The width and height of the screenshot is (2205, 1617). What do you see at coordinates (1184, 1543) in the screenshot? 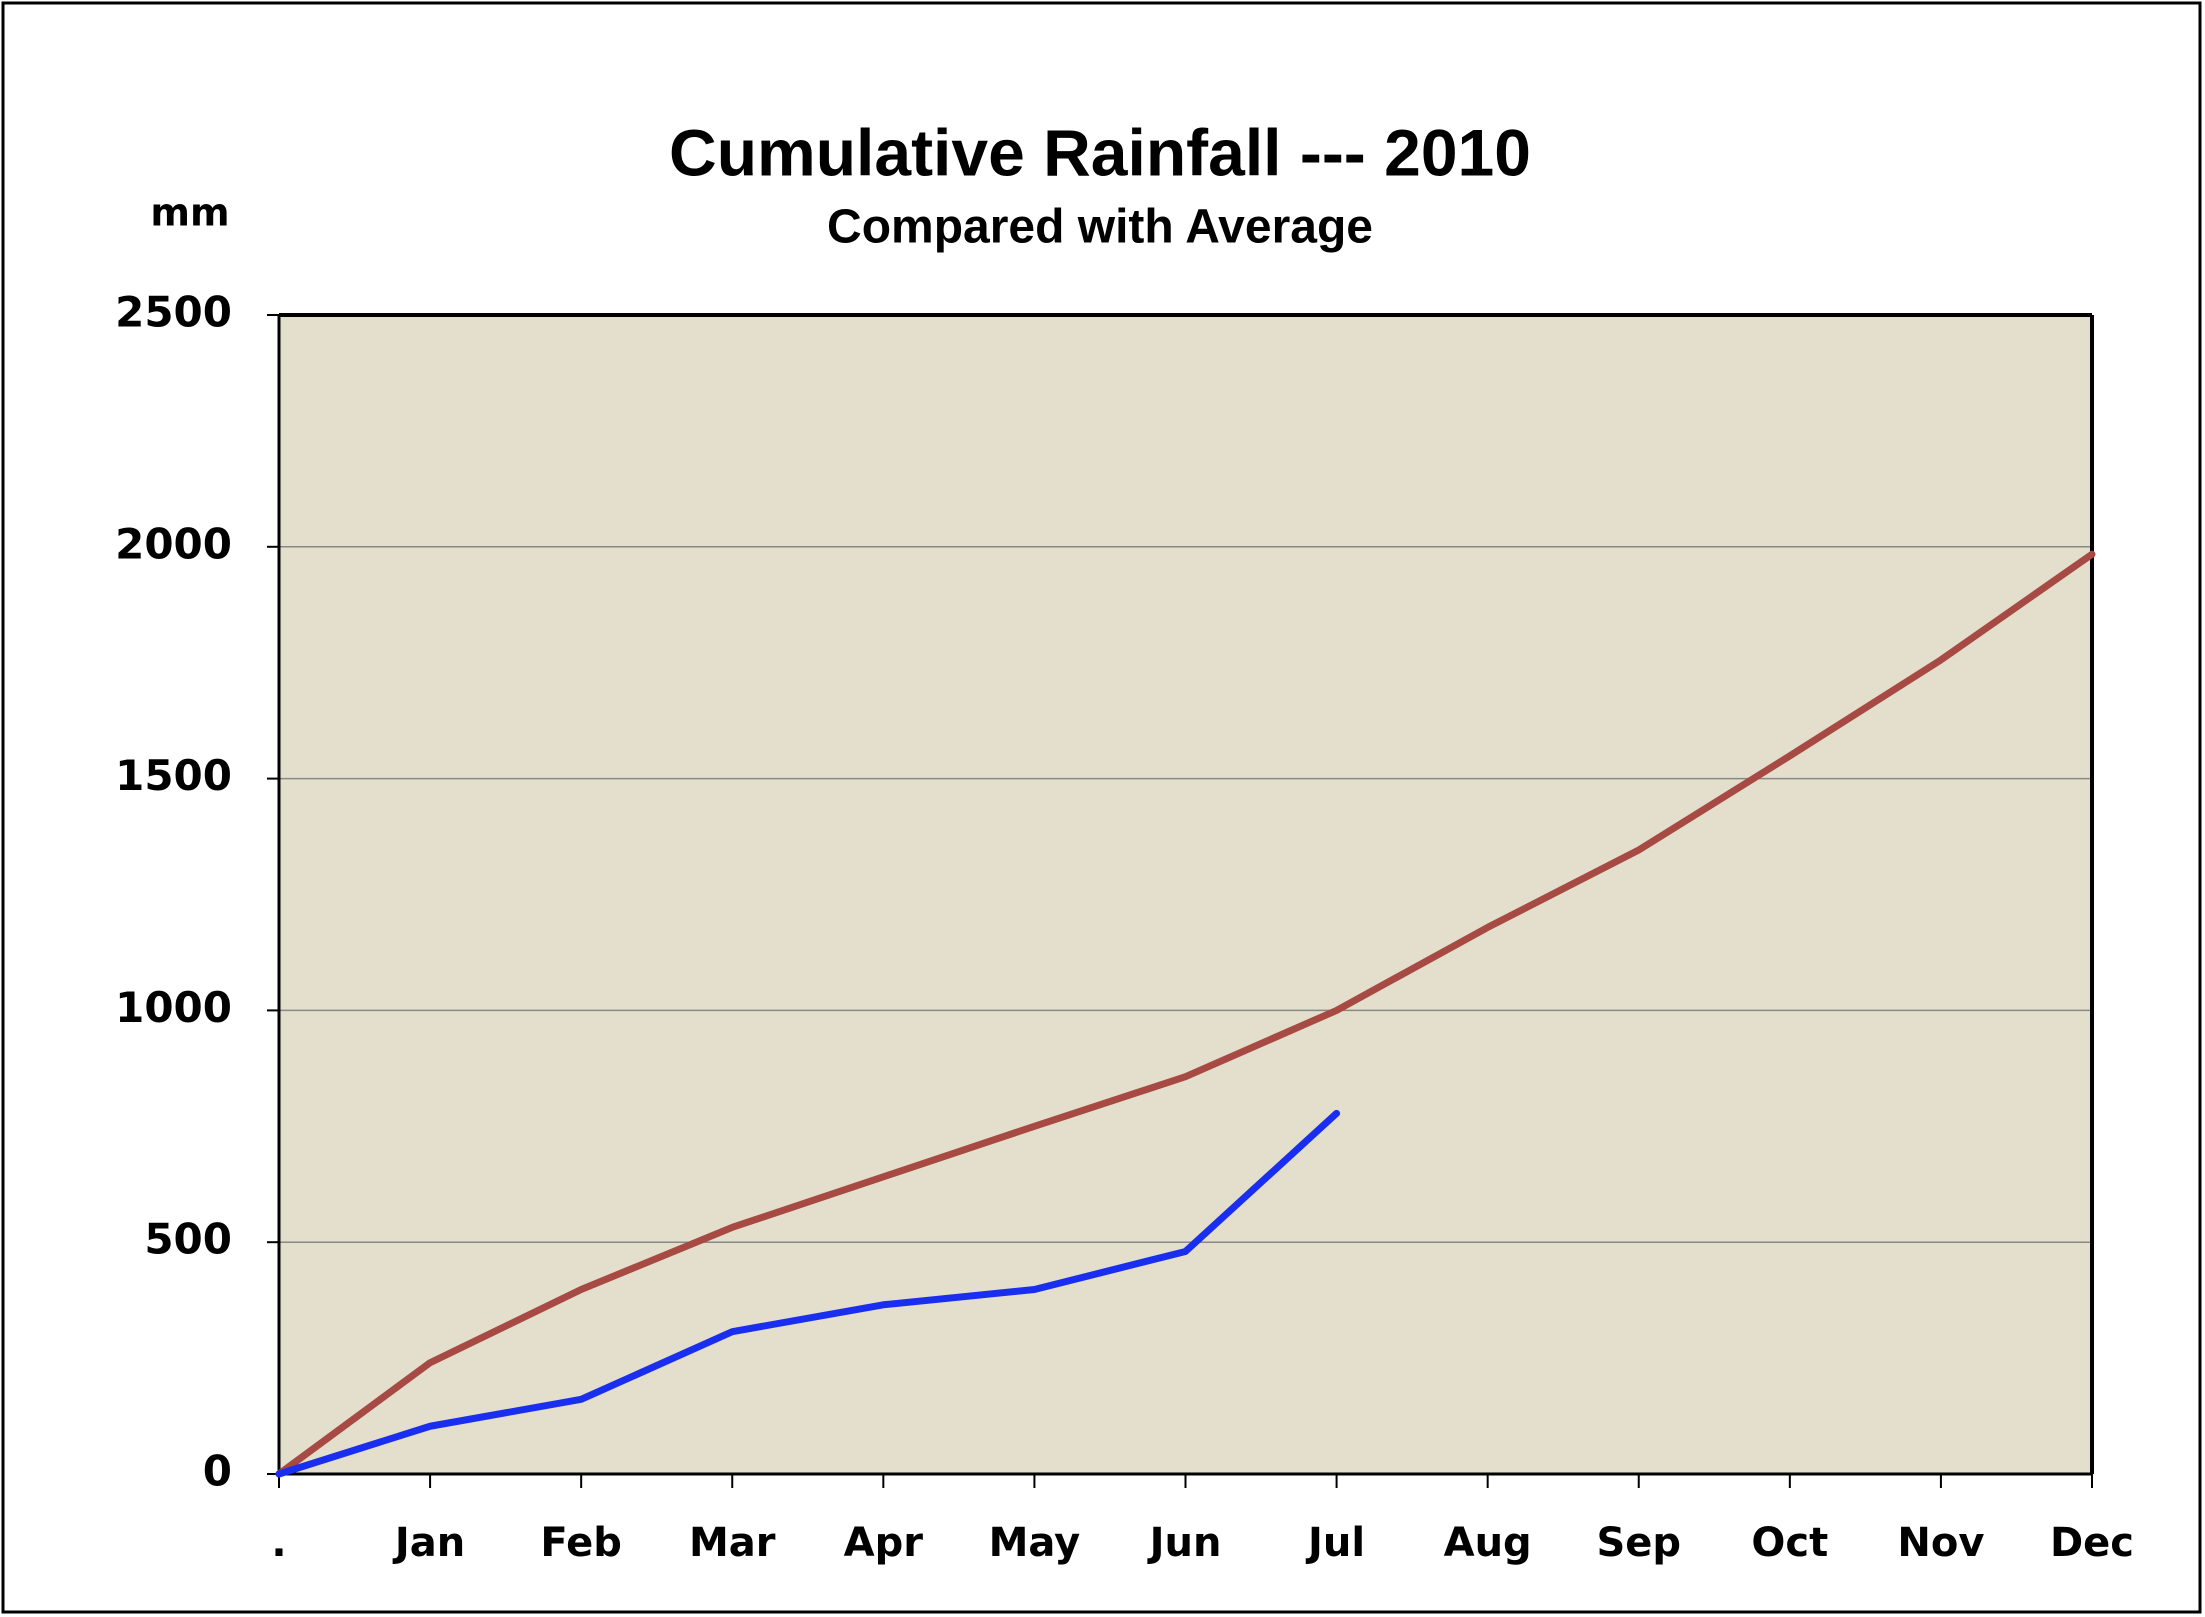
I see `x-tick-label: Jun` at bounding box center [1184, 1543].